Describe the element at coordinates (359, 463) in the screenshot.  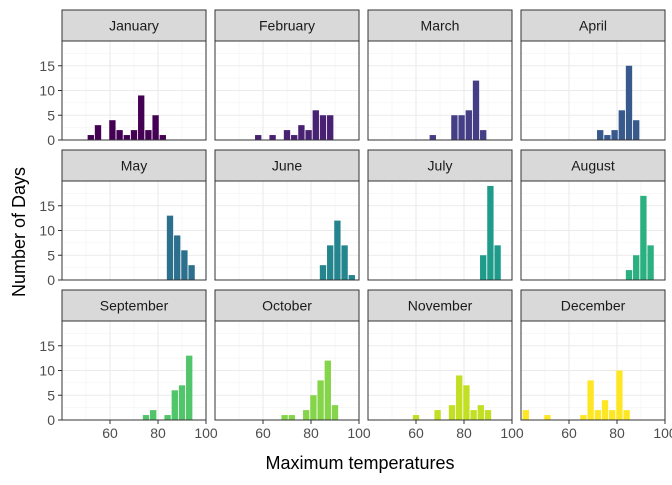
I see `x-axis-title: Maximum temperatures` at that location.